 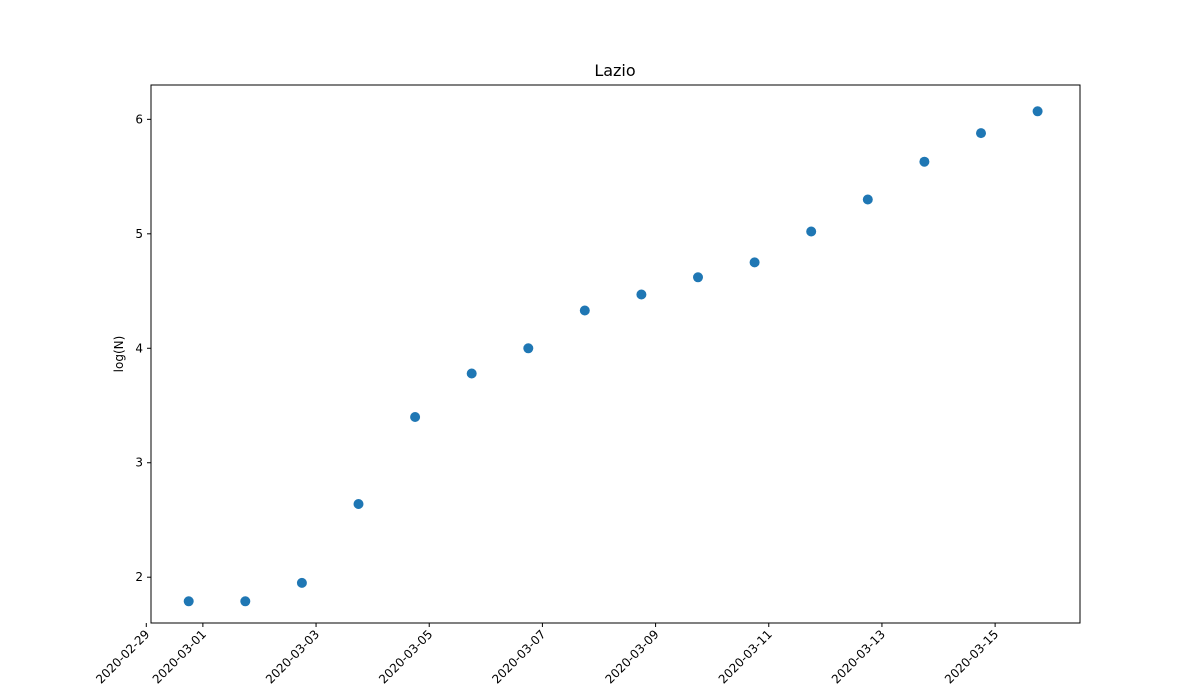 What do you see at coordinates (614, 70) in the screenshot?
I see `chart-title: Lazio` at bounding box center [614, 70].